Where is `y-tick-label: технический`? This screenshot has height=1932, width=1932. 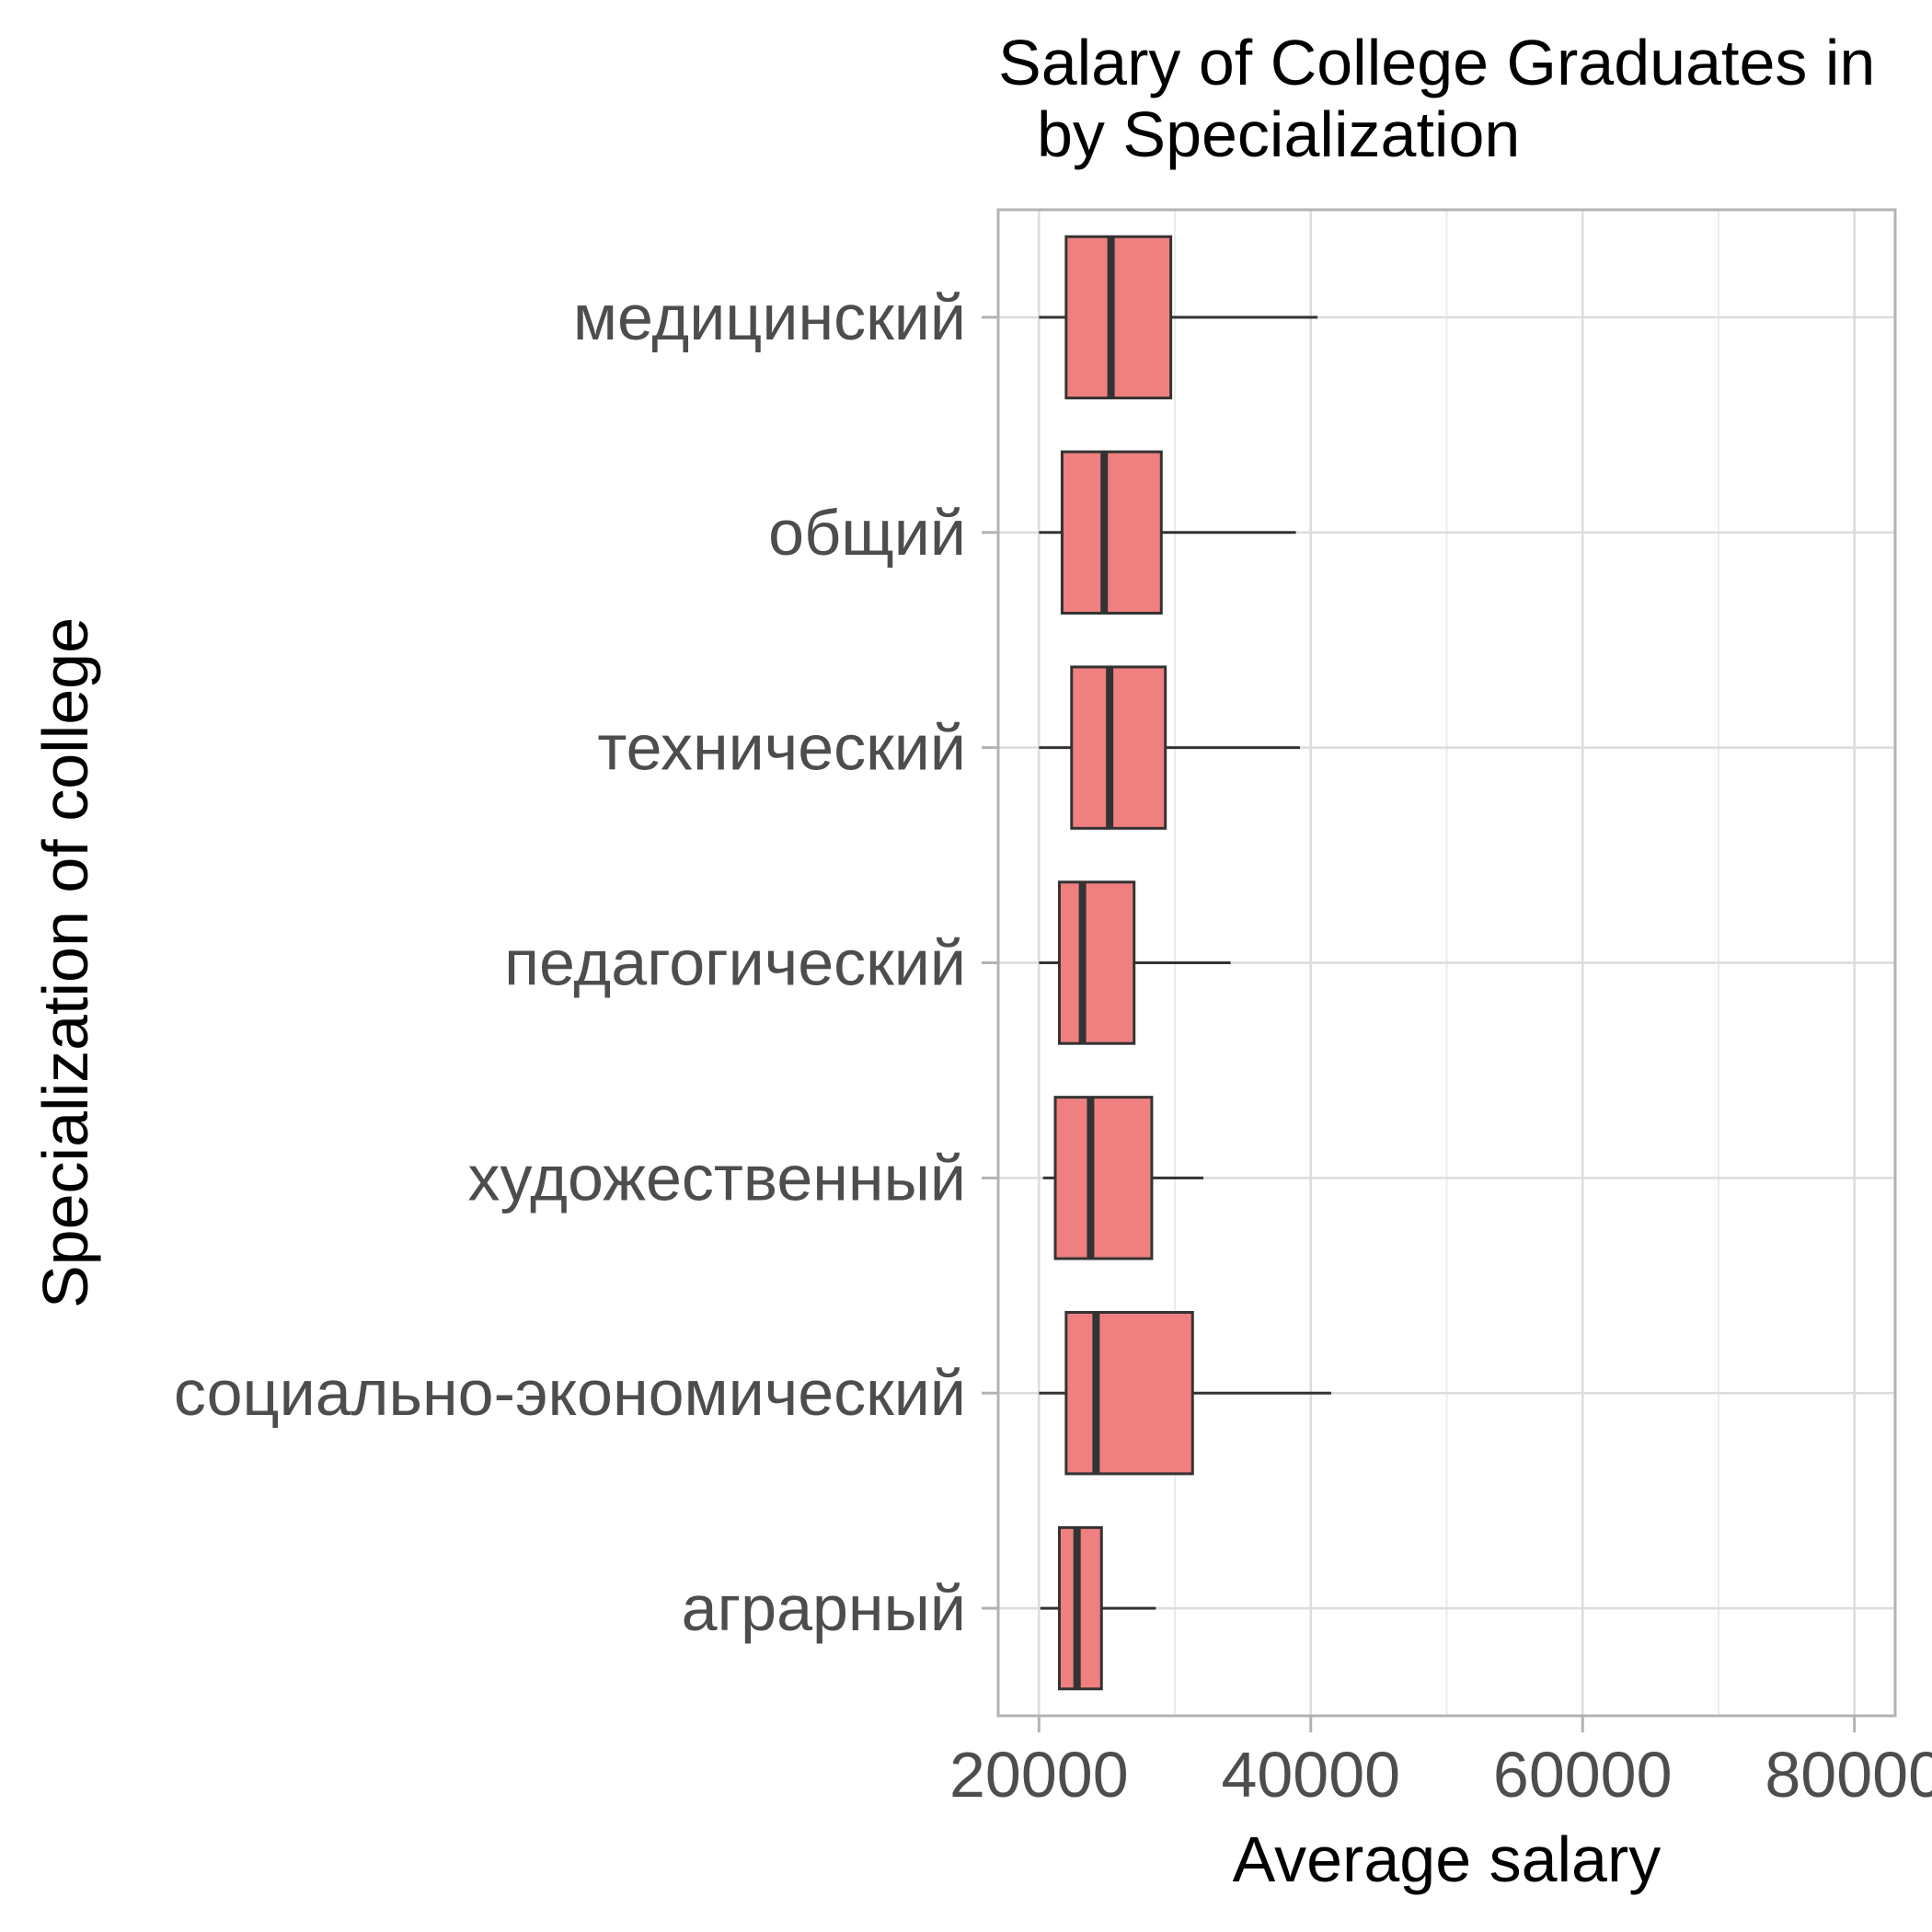
y-tick-label: технический is located at coordinates (781, 748).